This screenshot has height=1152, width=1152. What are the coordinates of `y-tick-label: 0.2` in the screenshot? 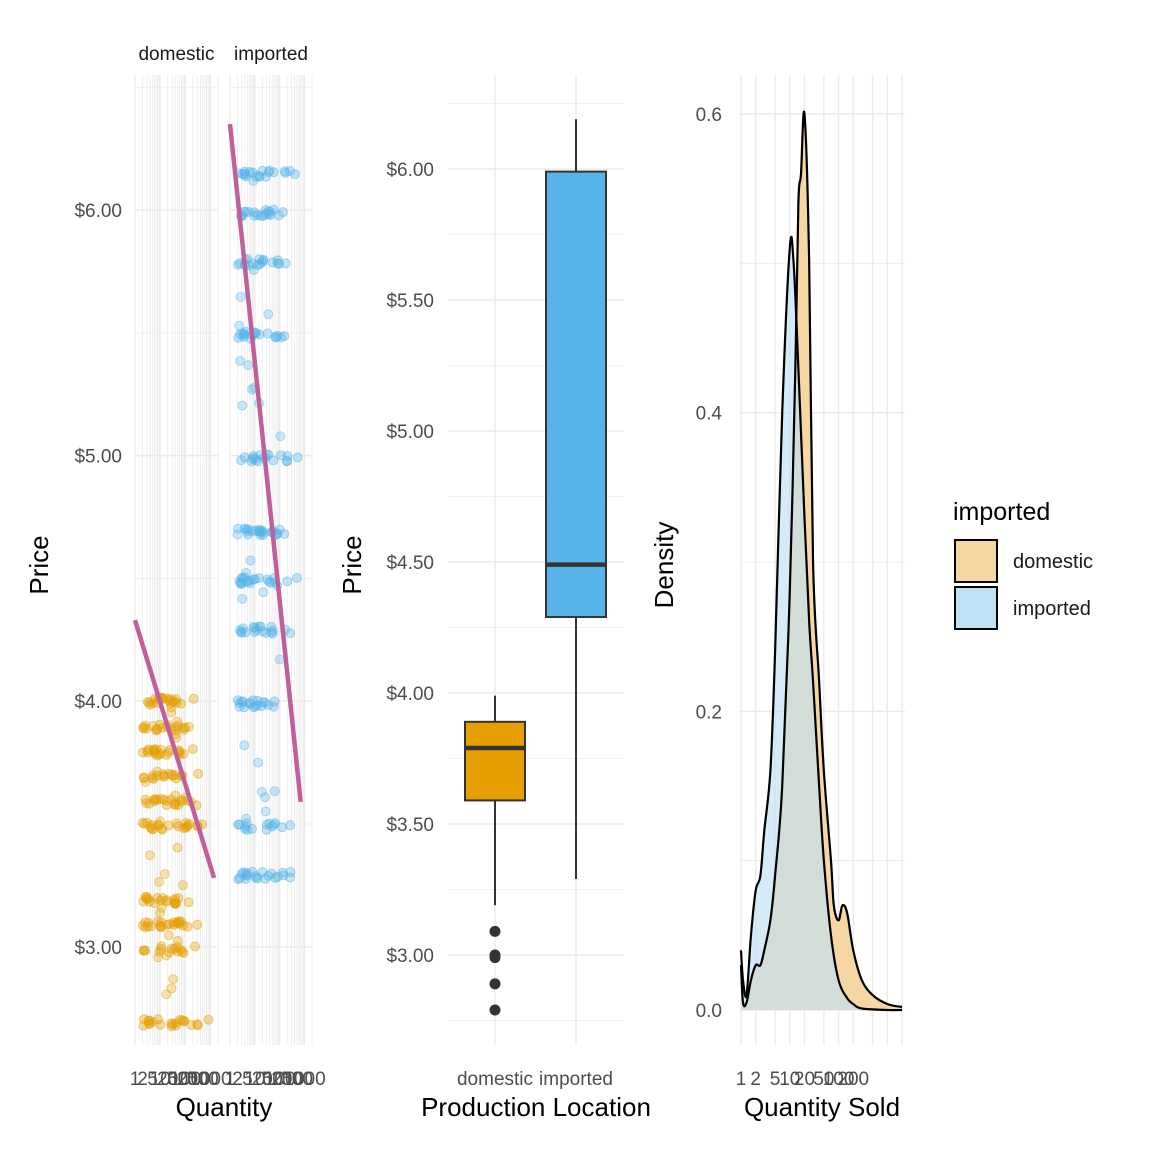 It's located at (709, 712).